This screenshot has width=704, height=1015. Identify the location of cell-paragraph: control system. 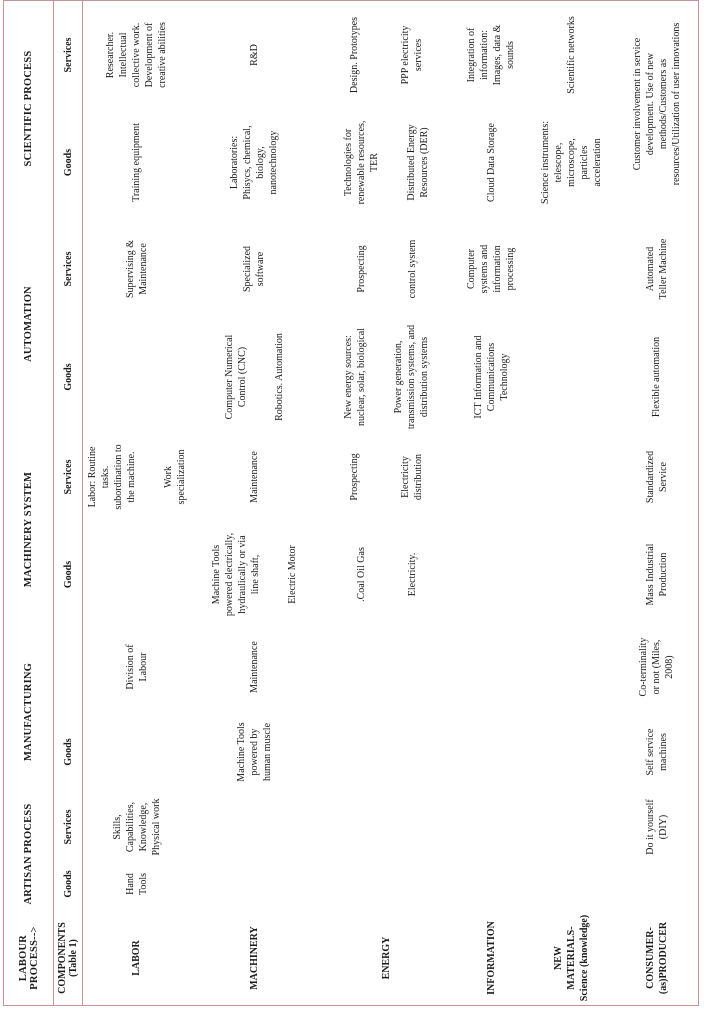
(412, 269).